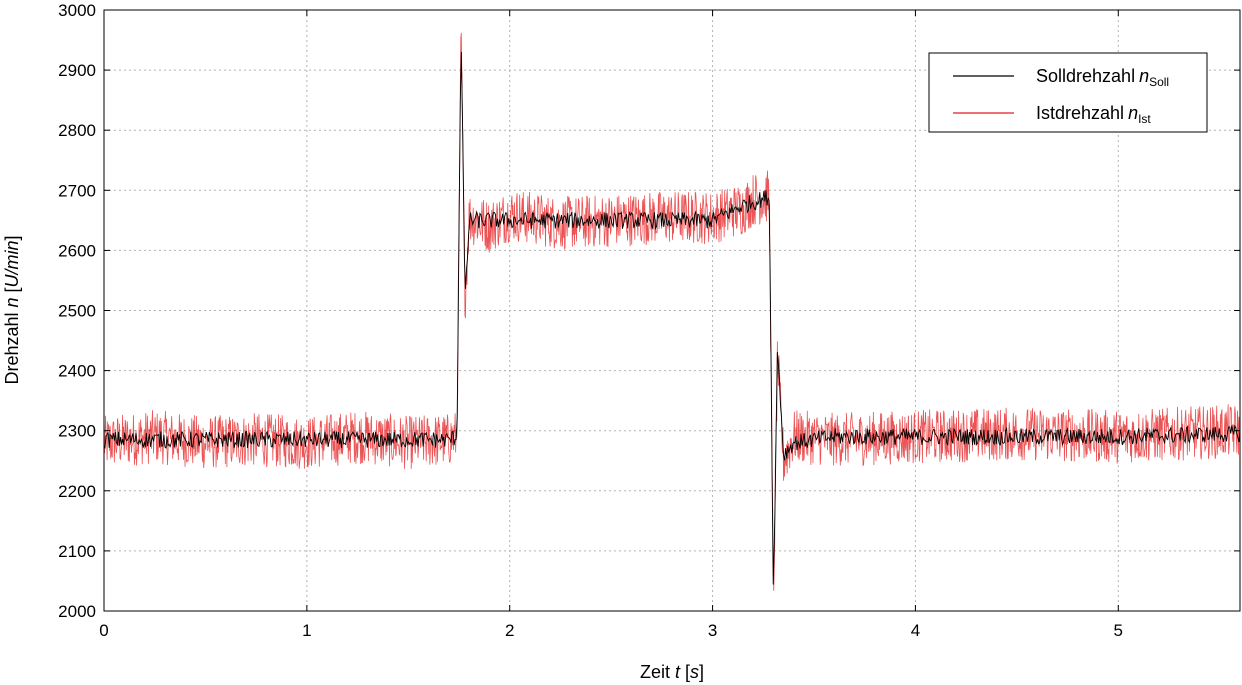  What do you see at coordinates (306, 630) in the screenshot?
I see `x-tick-label: 1` at bounding box center [306, 630].